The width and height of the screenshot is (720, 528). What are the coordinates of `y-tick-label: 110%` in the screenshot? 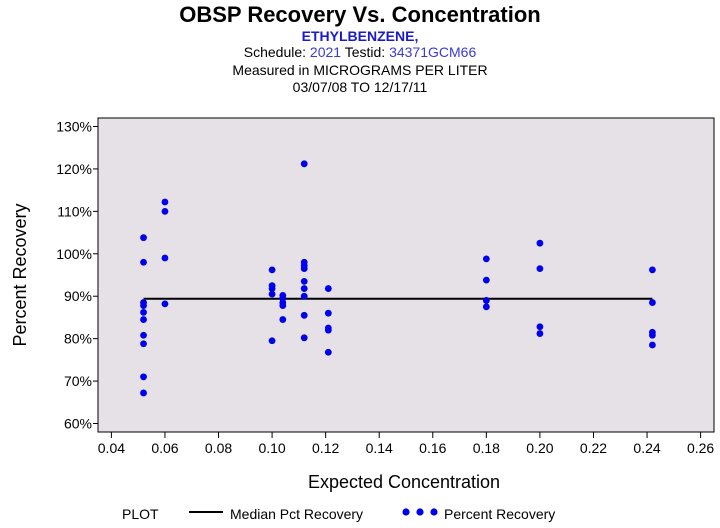 It's located at (74, 211).